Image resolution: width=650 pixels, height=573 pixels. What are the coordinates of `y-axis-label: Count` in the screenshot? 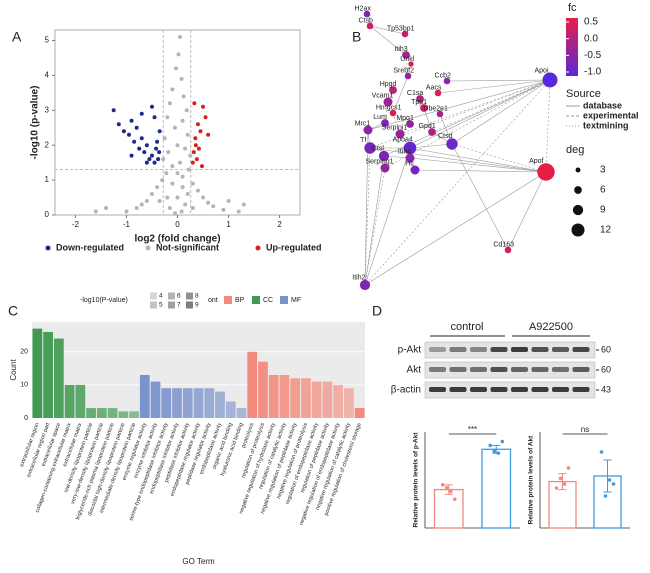 It's located at (13, 370).